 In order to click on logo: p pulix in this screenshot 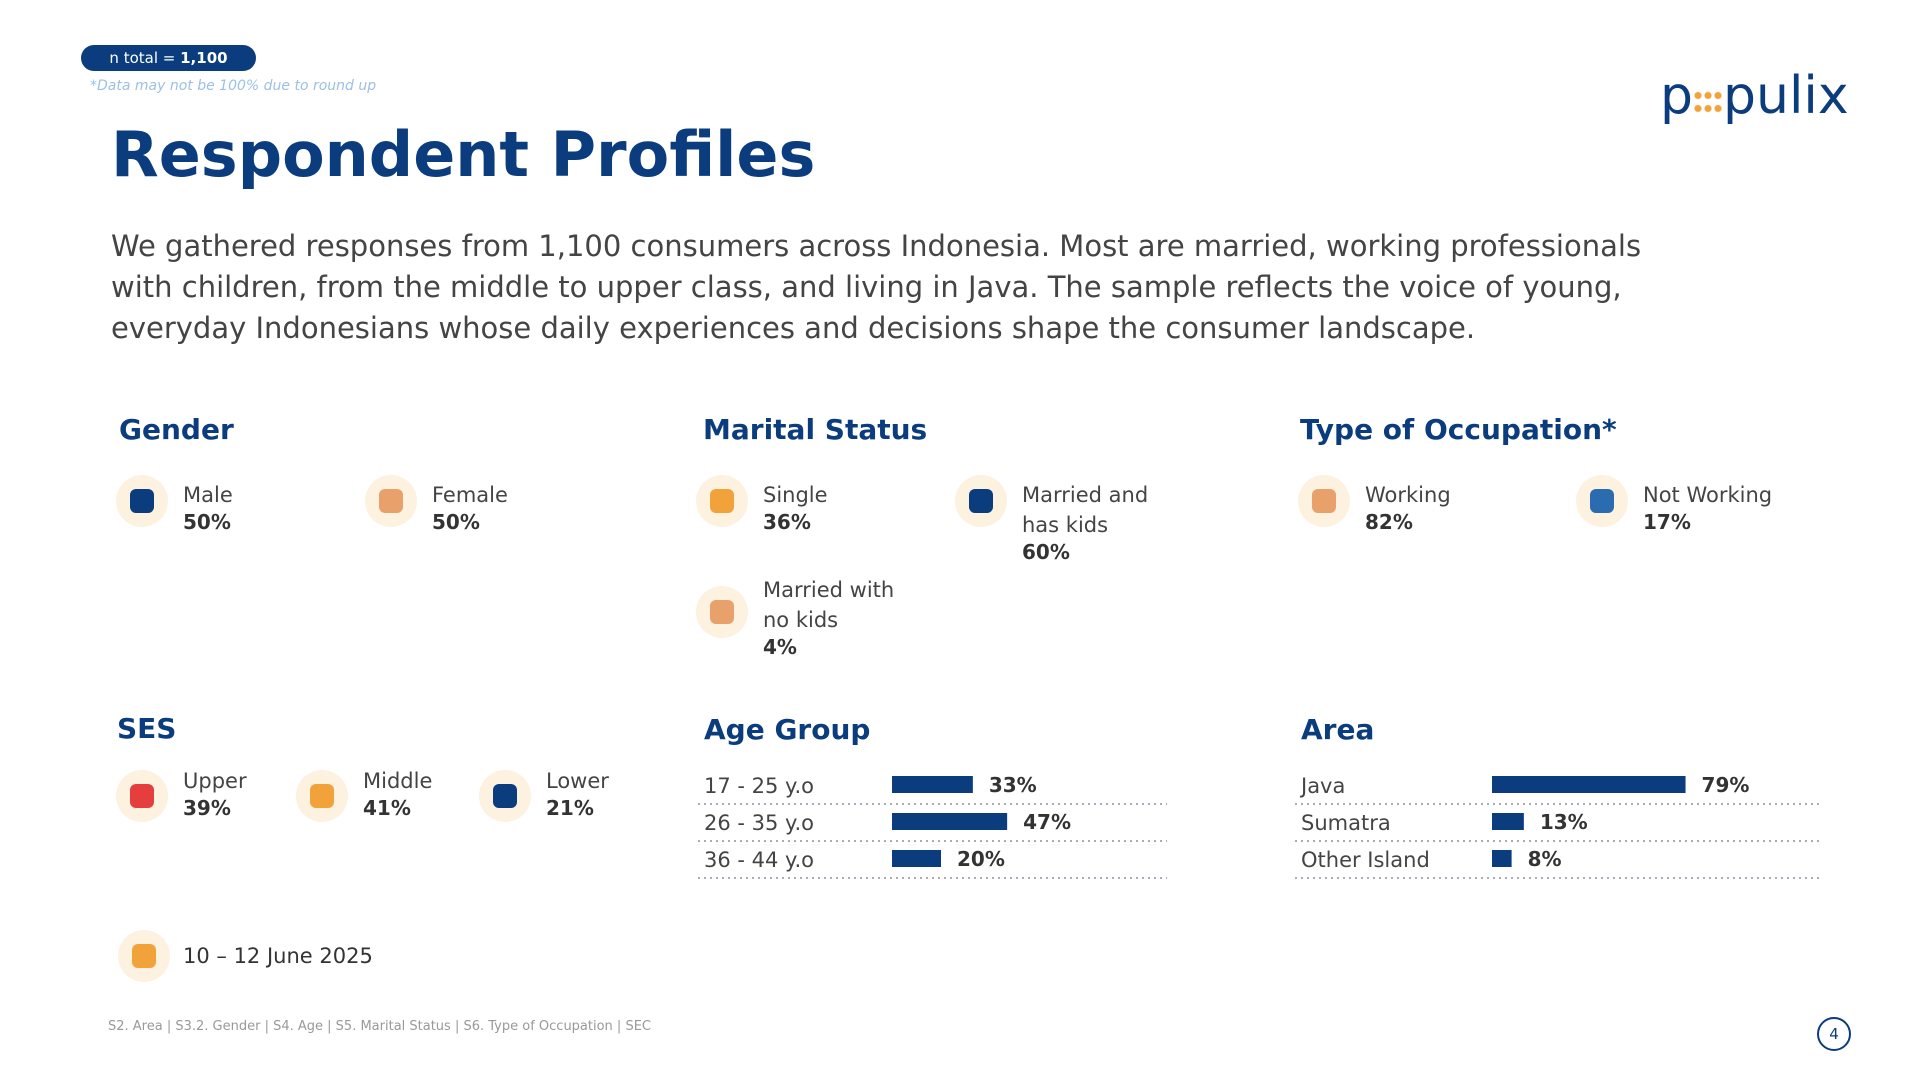, I will do `click(1754, 96)`.